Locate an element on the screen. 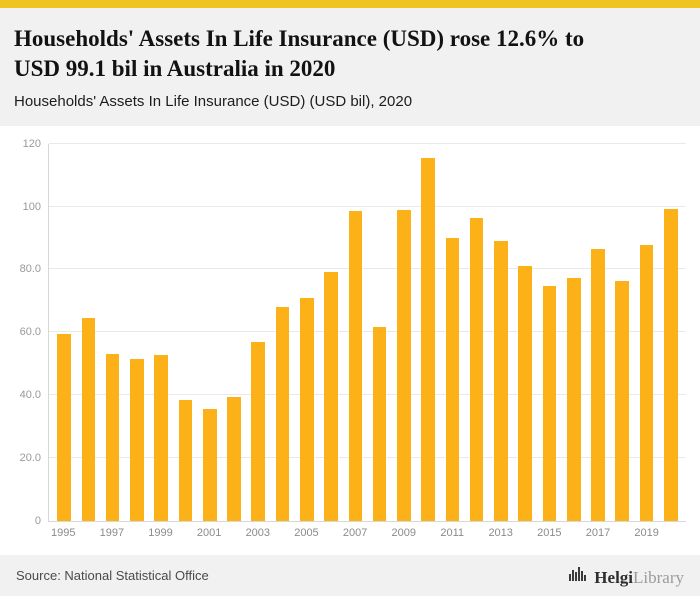  x-axis-tick-label: 1997 is located at coordinates (112, 532).